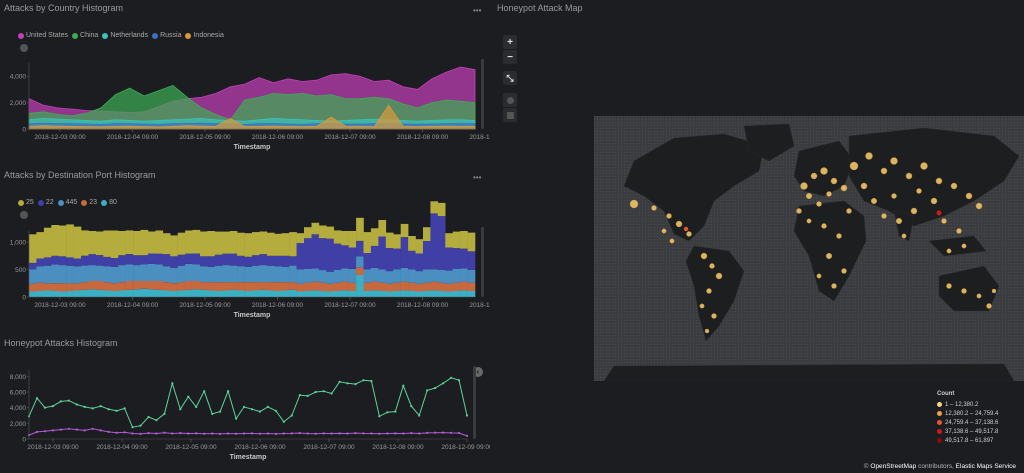  I want to click on y-tick-label: 4,000, so click(18, 77).